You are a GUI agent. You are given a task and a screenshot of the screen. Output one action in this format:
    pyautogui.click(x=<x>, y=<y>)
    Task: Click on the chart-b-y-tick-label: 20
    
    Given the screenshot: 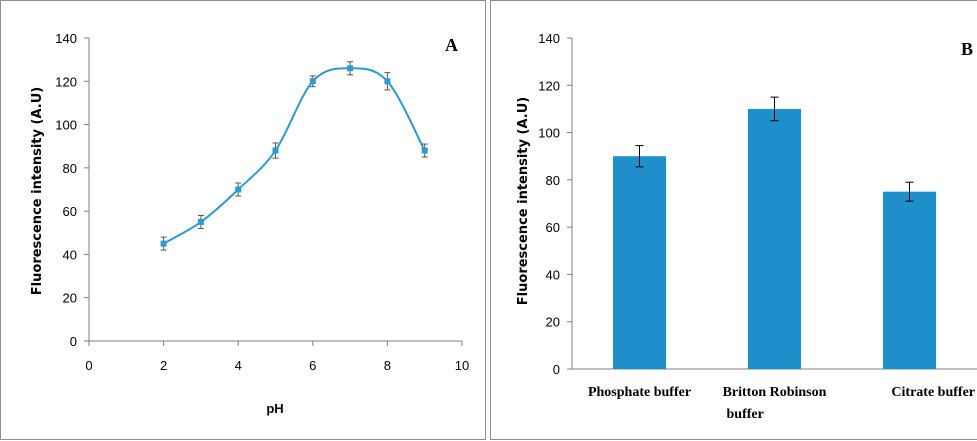 What is the action you would take?
    pyautogui.click(x=553, y=322)
    